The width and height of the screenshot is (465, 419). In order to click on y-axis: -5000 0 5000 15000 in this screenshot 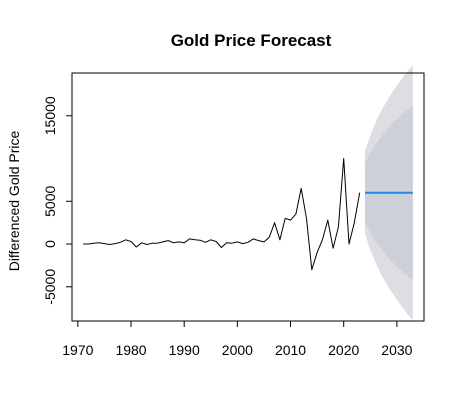, I will do `click(57, 200)`.